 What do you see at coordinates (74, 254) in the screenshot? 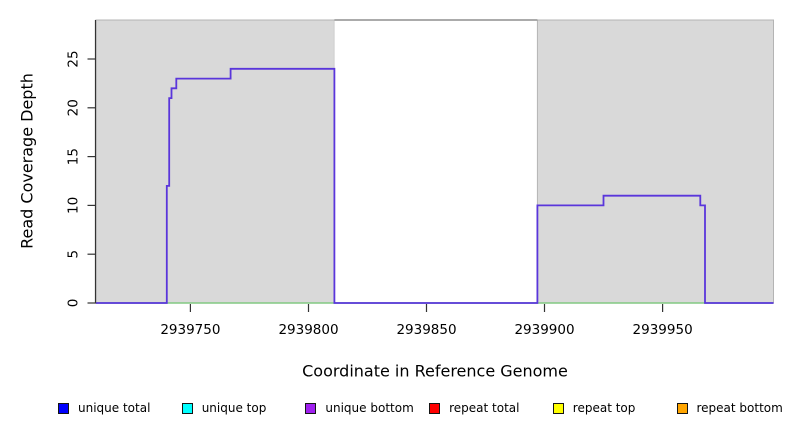
I see `y-tick-label: 5` at bounding box center [74, 254].